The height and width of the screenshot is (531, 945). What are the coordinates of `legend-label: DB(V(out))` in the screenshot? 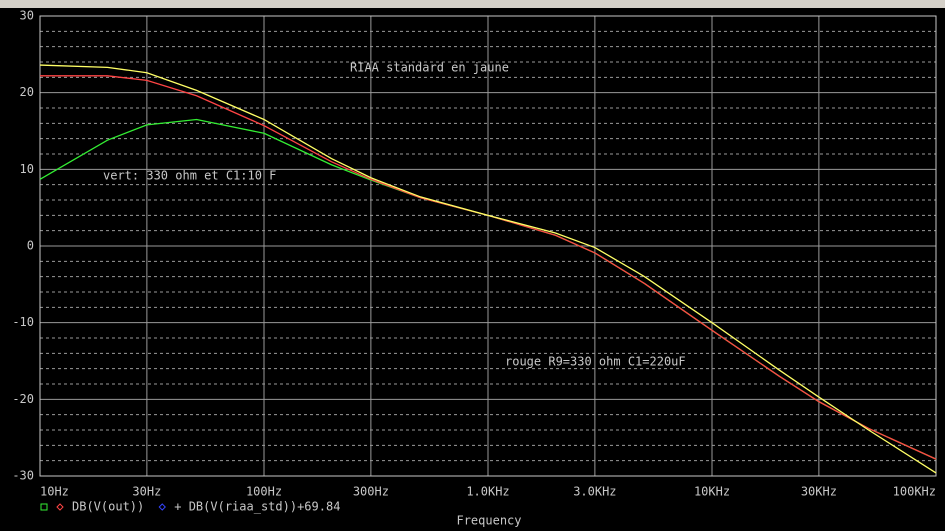 It's located at (108, 507).